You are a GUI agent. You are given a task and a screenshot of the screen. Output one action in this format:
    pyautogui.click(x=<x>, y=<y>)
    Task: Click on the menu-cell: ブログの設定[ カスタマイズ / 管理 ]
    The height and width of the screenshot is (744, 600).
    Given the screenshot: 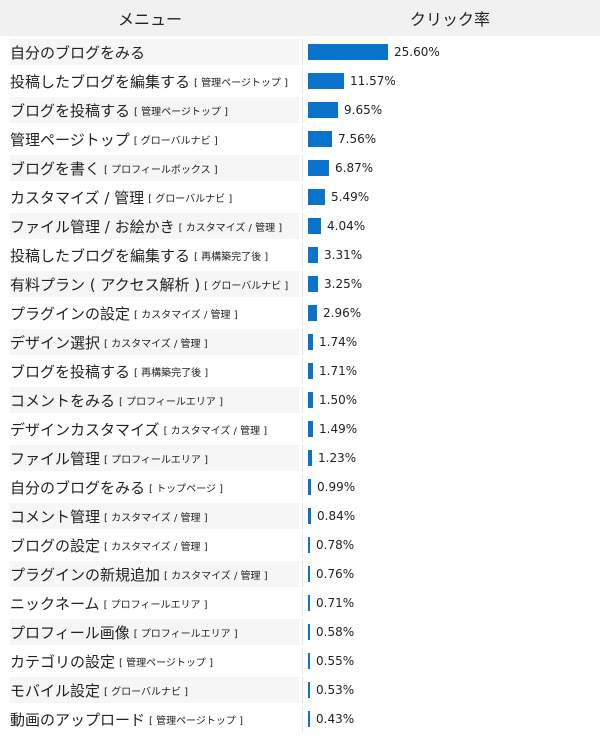 What is the action you would take?
    pyautogui.click(x=154, y=545)
    